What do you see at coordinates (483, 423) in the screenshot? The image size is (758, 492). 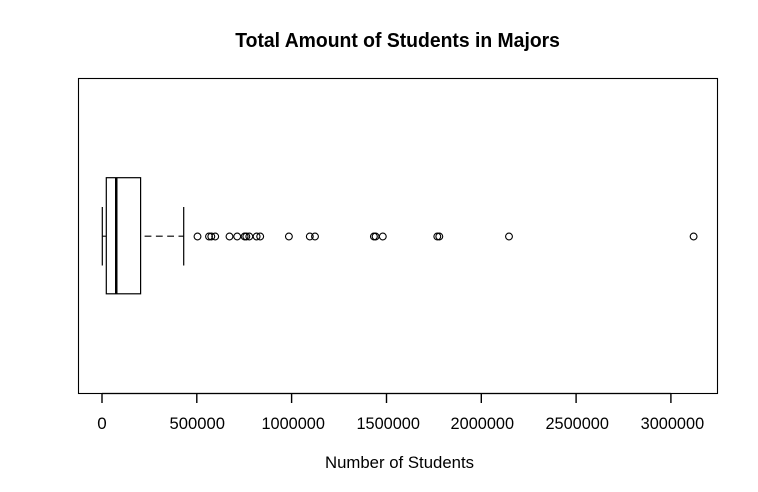 I see `svg-text: 2000000` at bounding box center [483, 423].